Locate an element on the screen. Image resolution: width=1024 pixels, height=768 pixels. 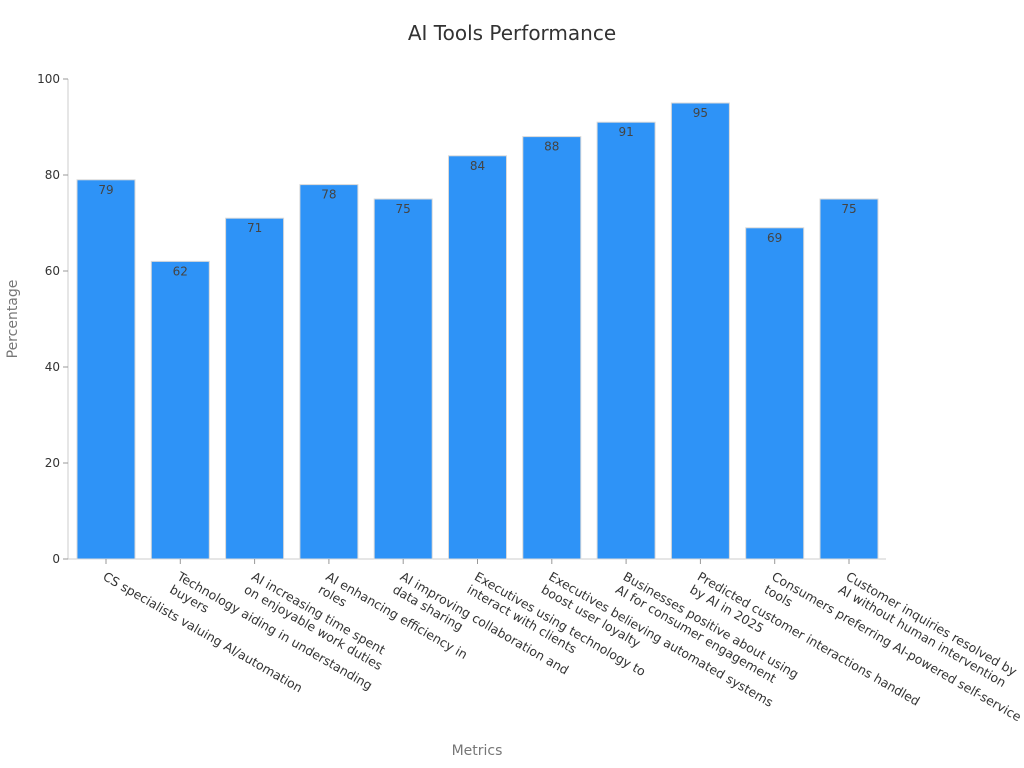
bar-value-label: 91 is located at coordinates (625, 132).